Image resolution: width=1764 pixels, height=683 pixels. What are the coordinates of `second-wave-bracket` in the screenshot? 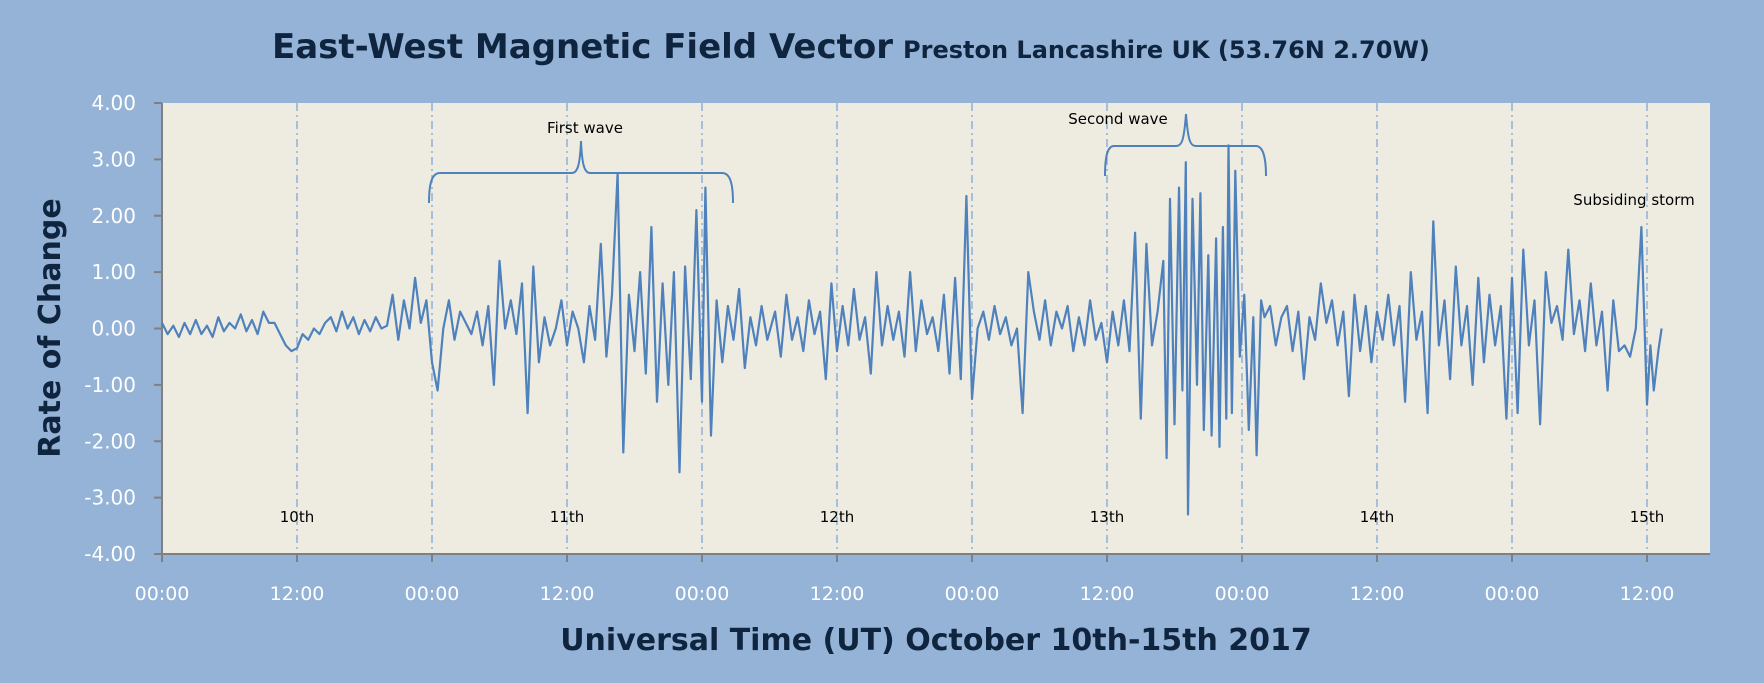 It's located at (1185, 145).